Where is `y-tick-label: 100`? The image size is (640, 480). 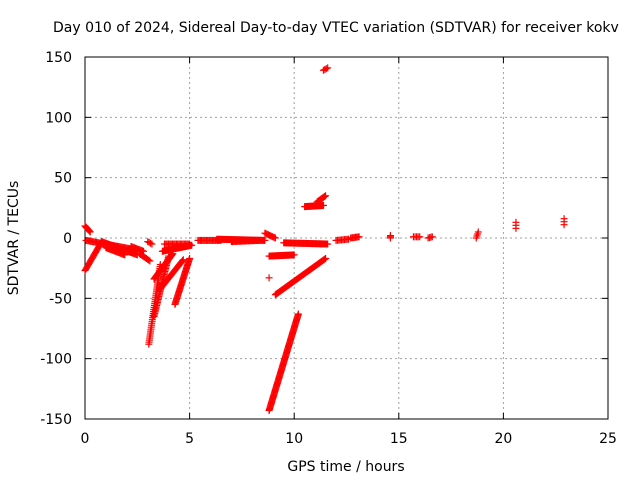
y-tick-label: 100 is located at coordinates (58, 118).